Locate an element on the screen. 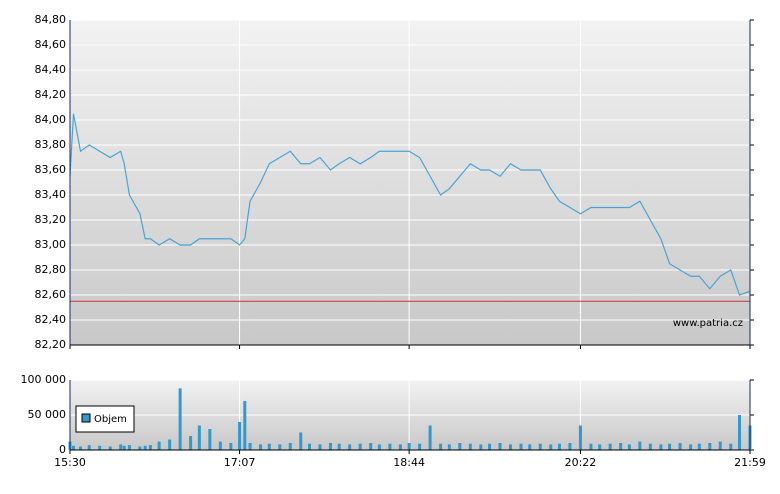 This screenshot has height=494, width=780. x-tick-label: 20:22 is located at coordinates (581, 462).